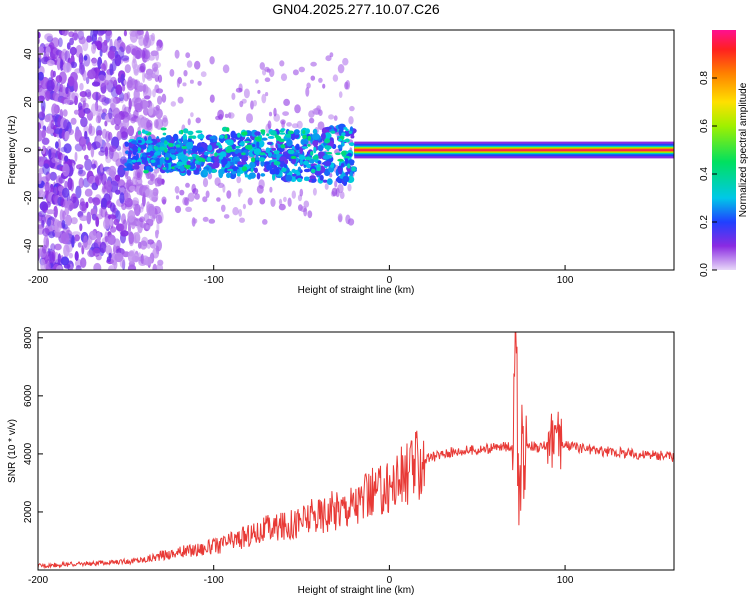  Describe the element at coordinates (214, 580) in the screenshot. I see `snr-xtick-label: -100` at that location.